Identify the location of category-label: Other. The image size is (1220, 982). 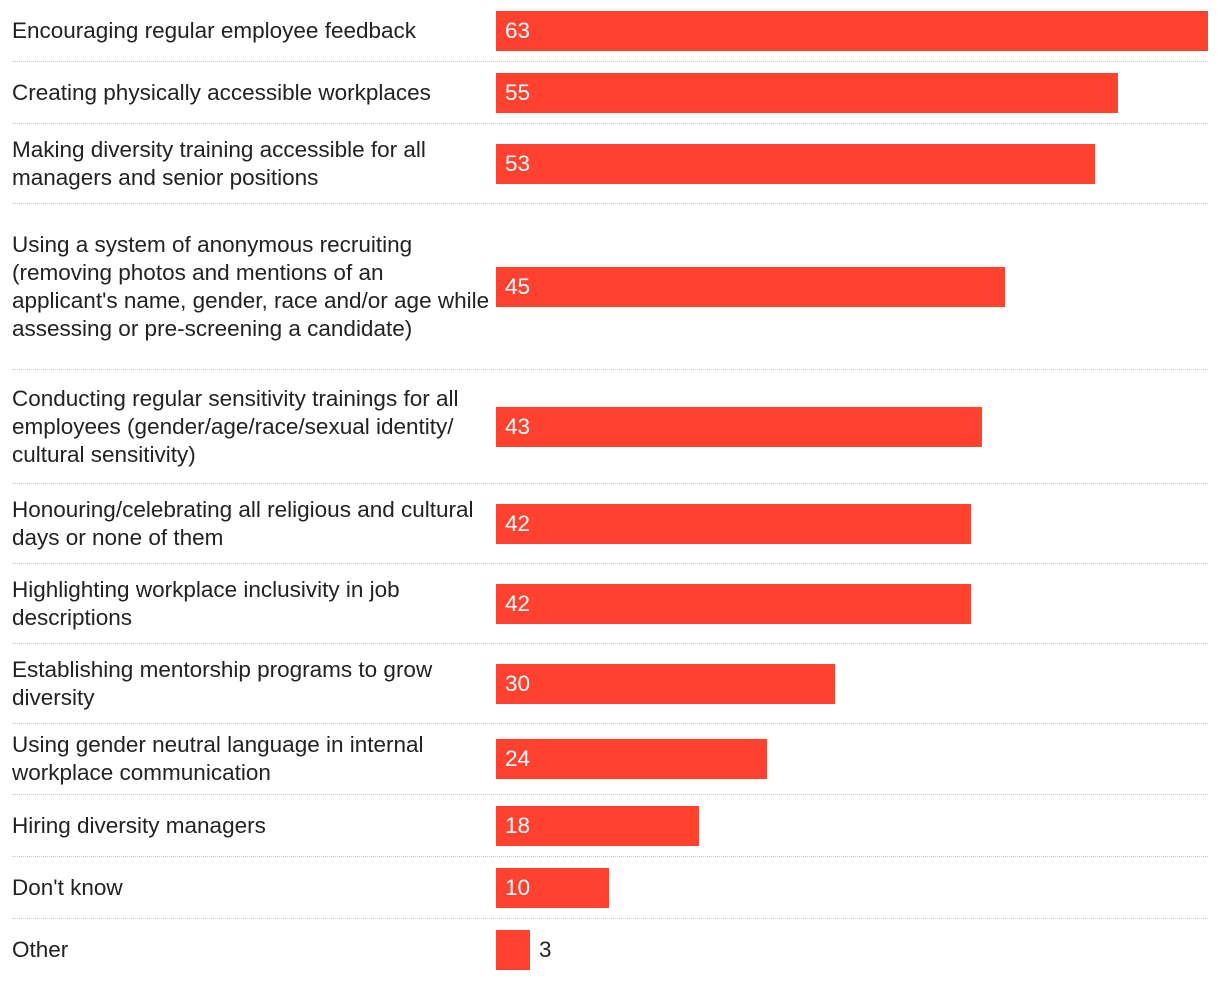
(40, 949).